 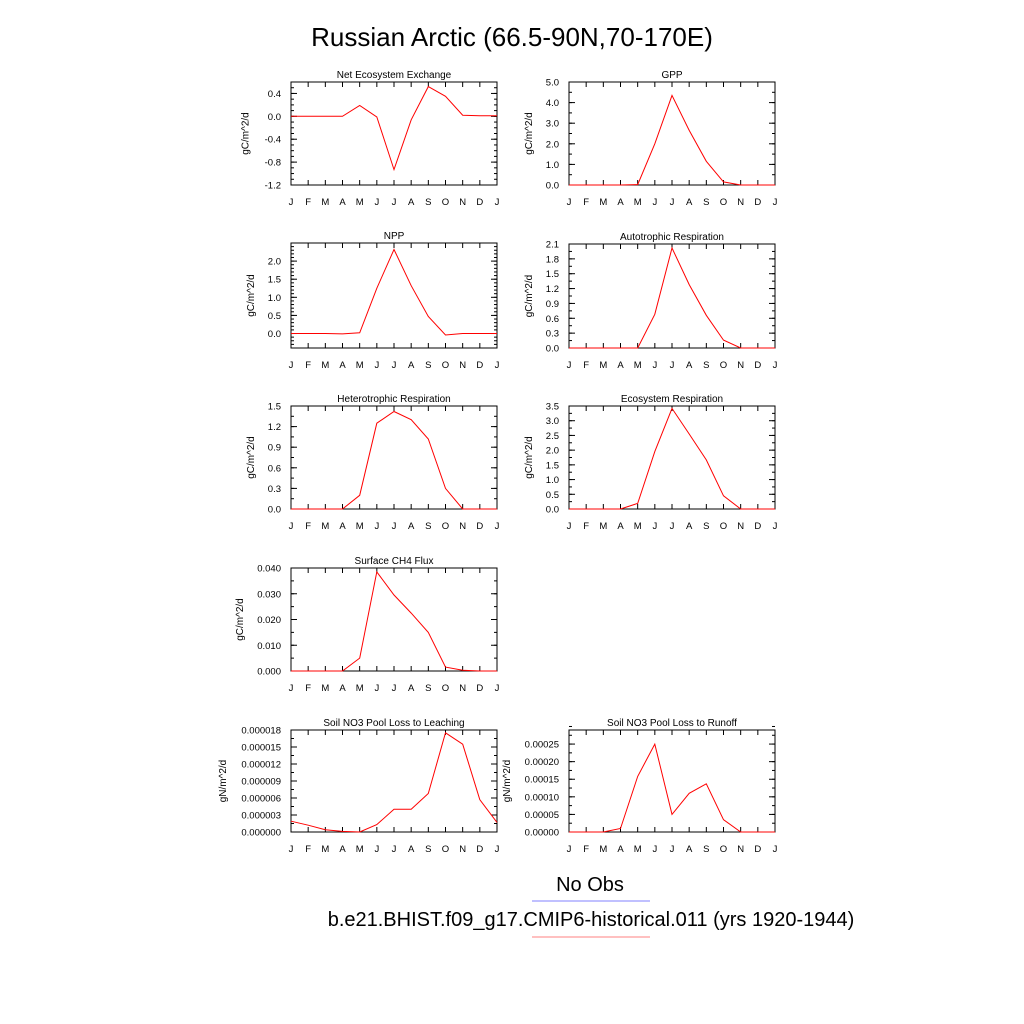 What do you see at coordinates (394, 75) in the screenshot?
I see `panel-title: Net Ecosystem Exchange` at bounding box center [394, 75].